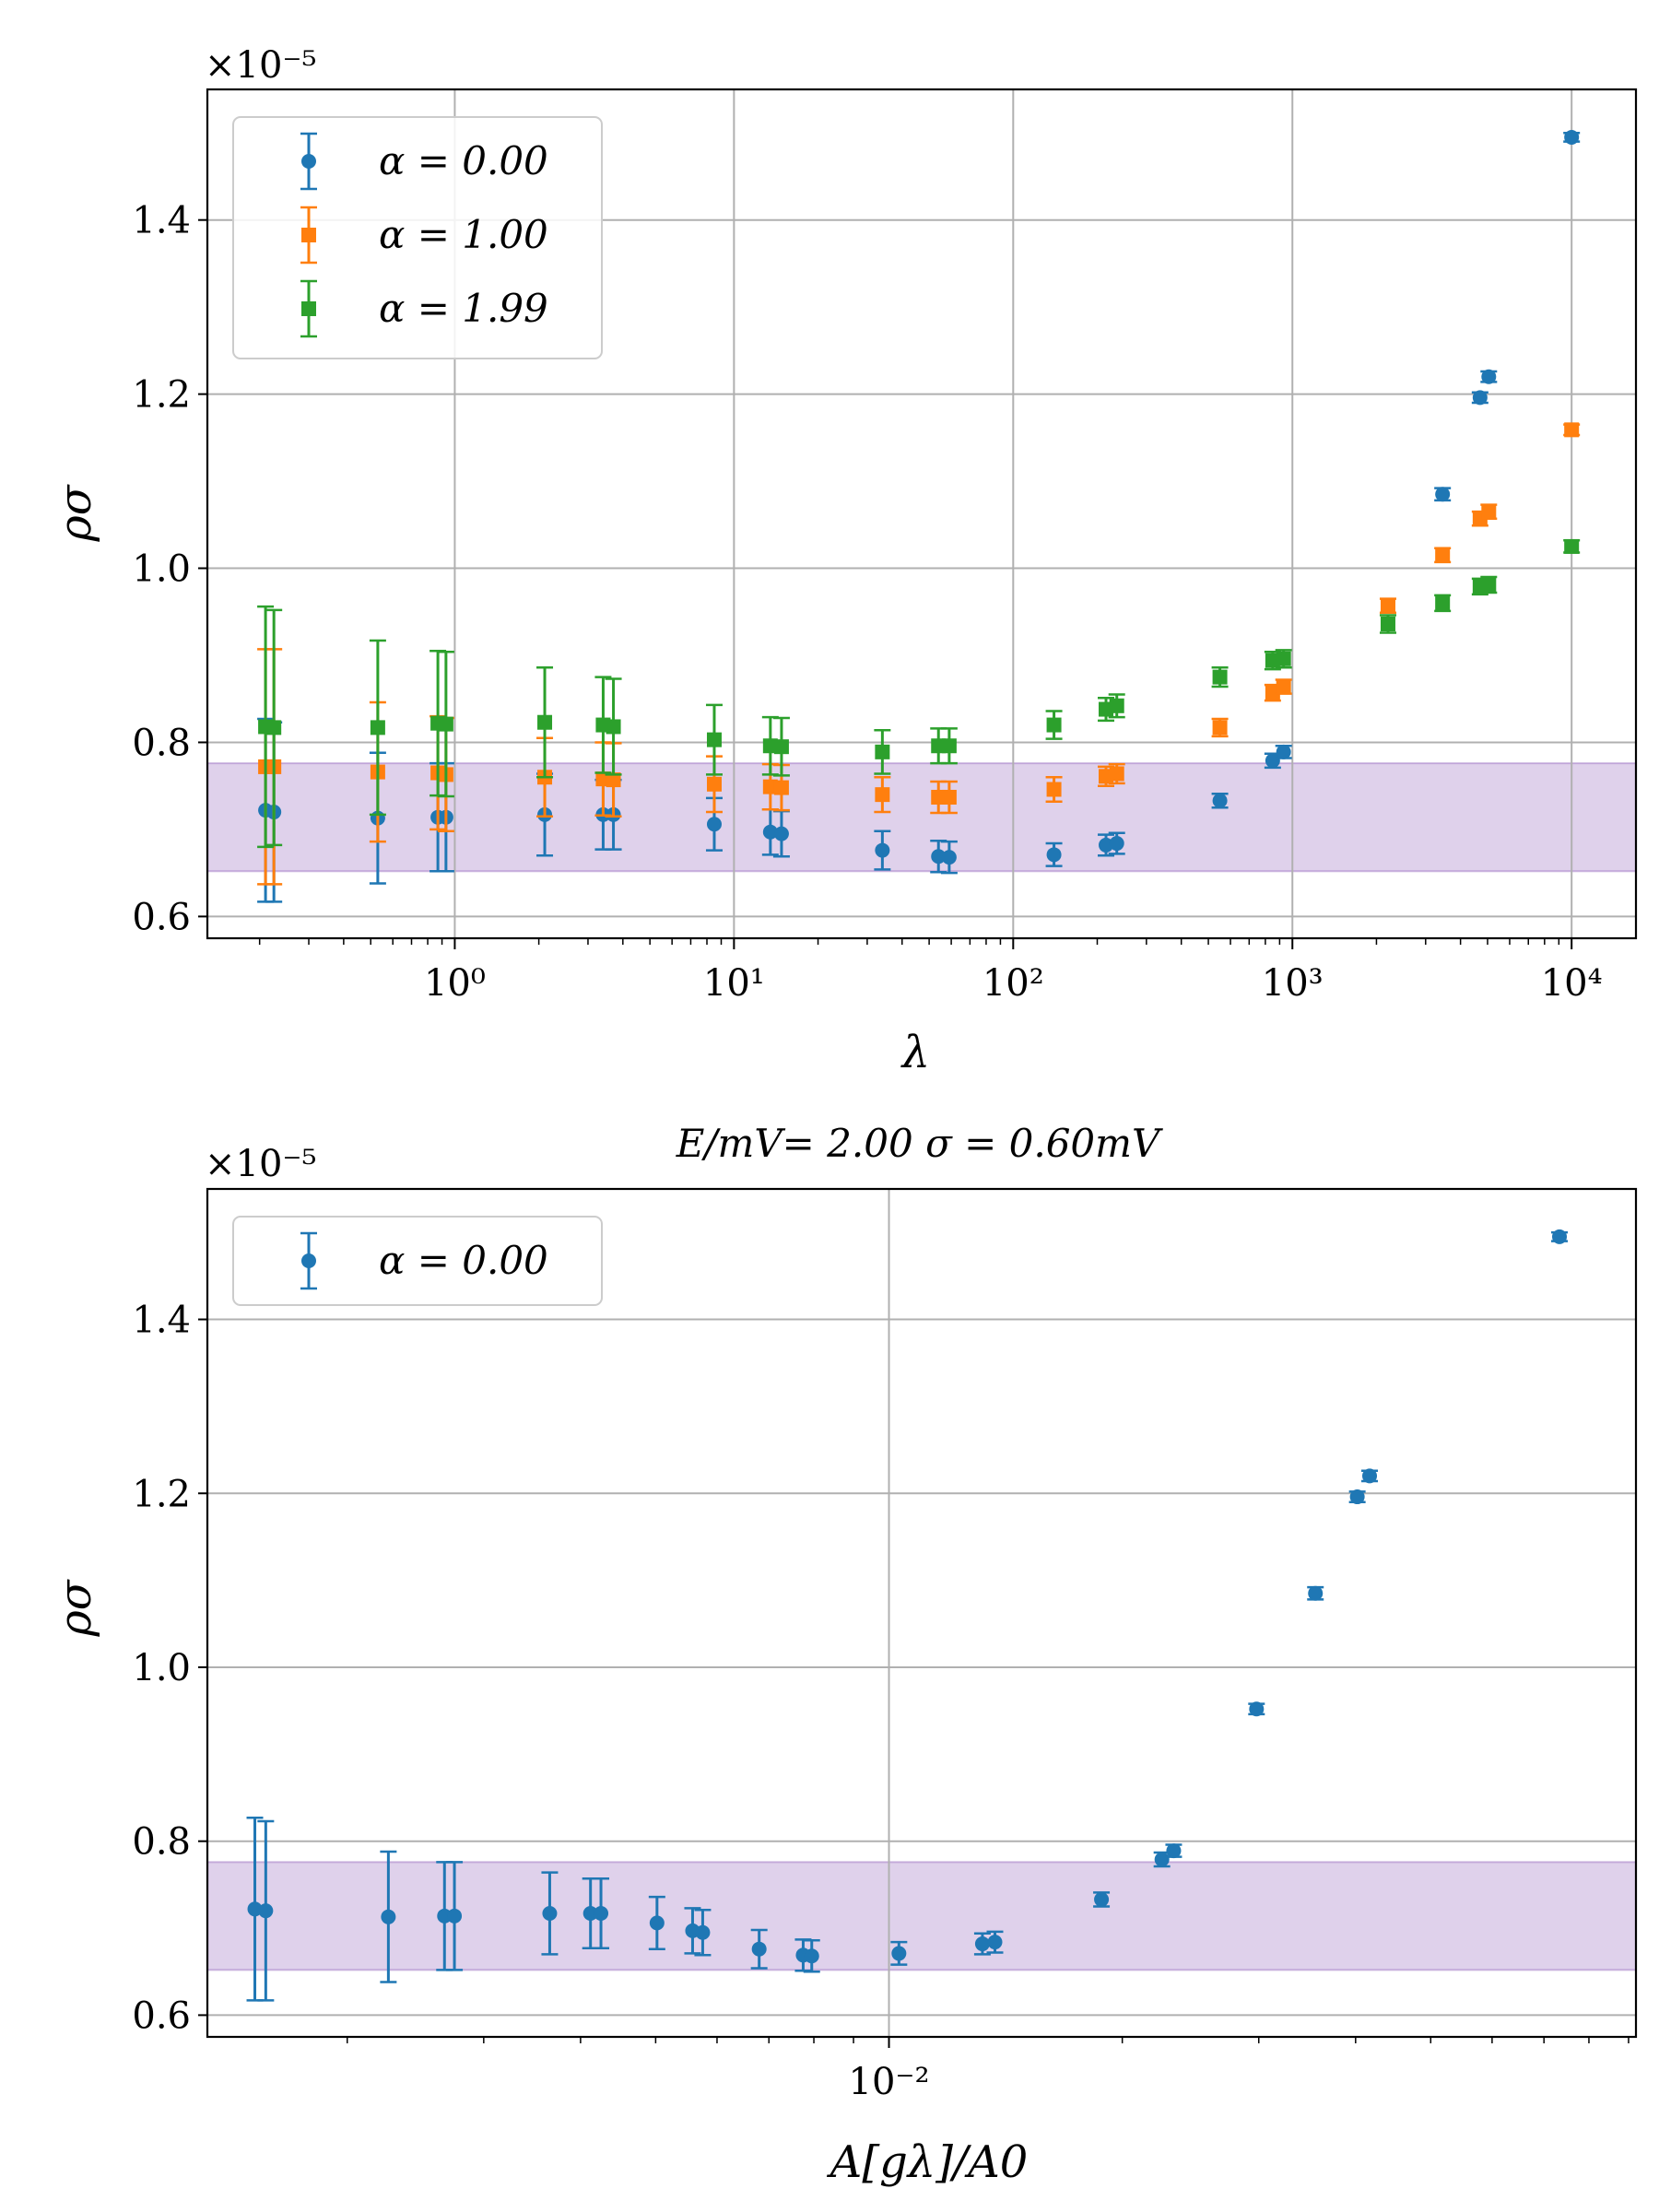 Image resolution: width=1659 pixels, height=2212 pixels. Describe the element at coordinates (915, 1052) in the screenshot. I see `top-panel-x-axis-label: λ` at that location.